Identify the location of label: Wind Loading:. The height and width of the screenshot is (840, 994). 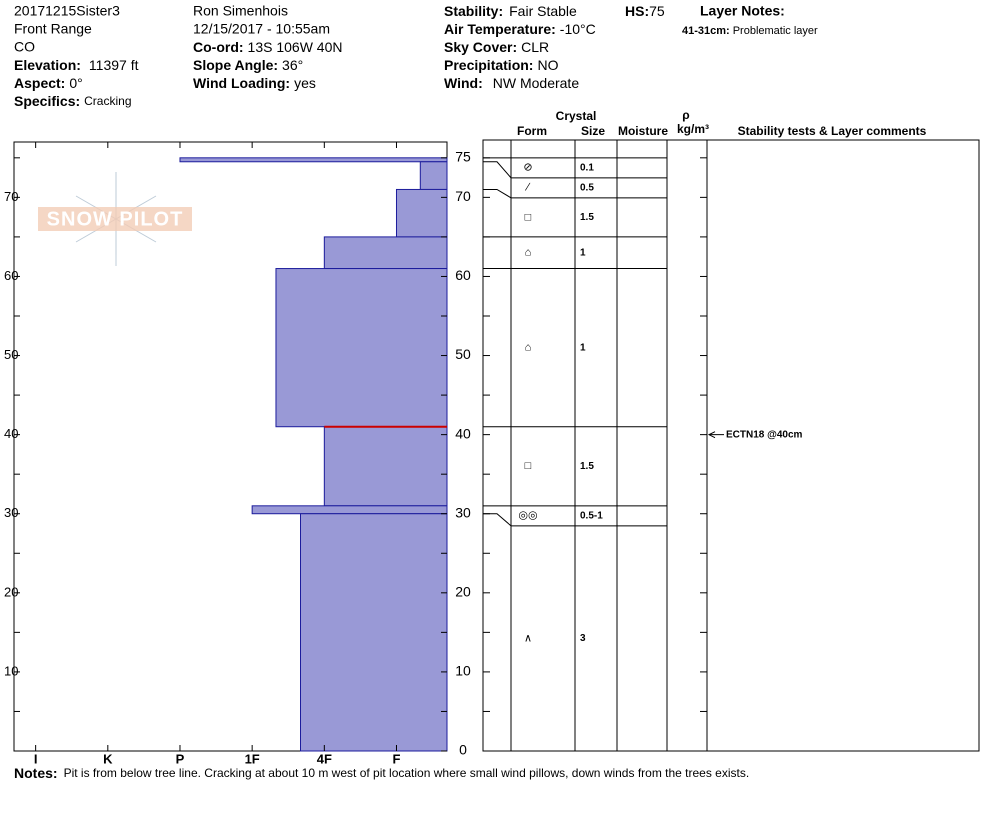
(241, 83).